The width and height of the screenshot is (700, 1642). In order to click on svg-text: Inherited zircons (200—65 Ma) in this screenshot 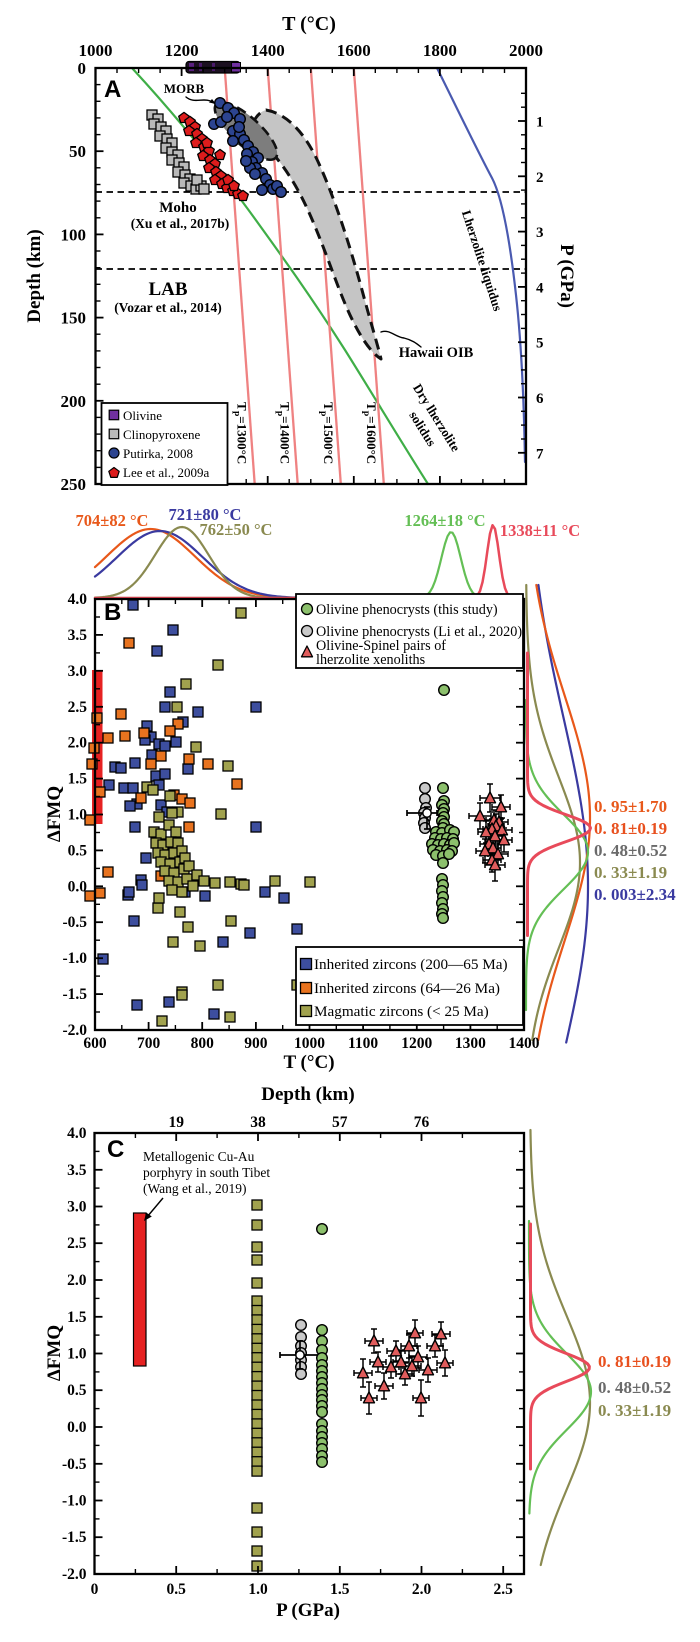, I will do `click(411, 964)`.